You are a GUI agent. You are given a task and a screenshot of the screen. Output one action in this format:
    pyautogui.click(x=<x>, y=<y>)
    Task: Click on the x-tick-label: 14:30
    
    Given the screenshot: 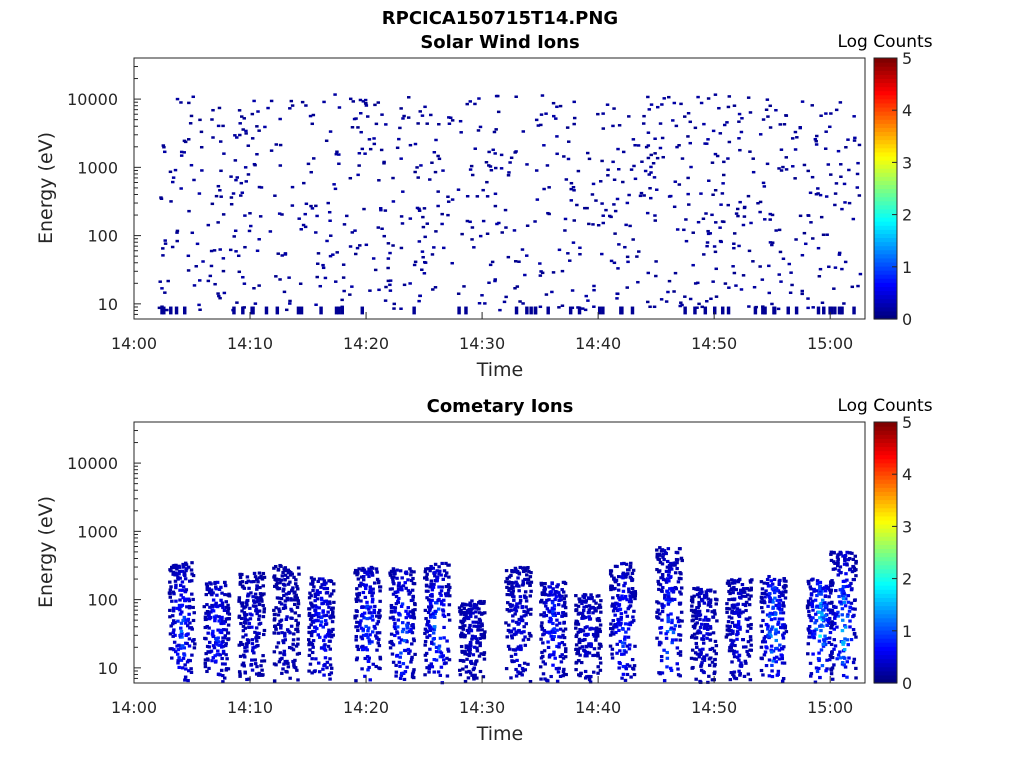 What is the action you would take?
    pyautogui.click(x=482, y=707)
    